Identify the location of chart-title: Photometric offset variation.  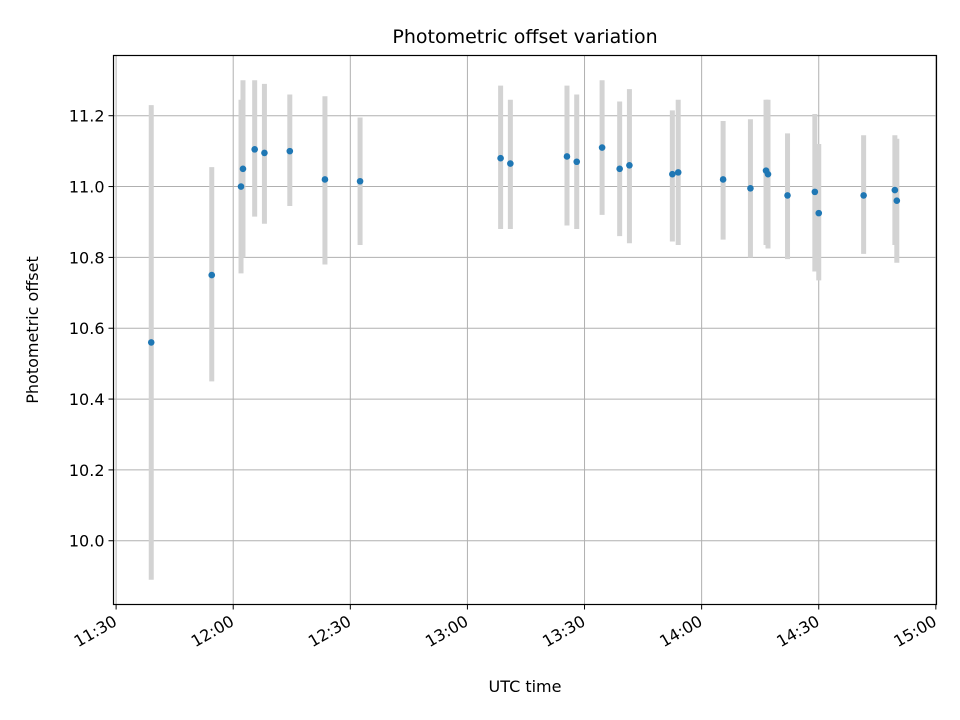
(524, 37).